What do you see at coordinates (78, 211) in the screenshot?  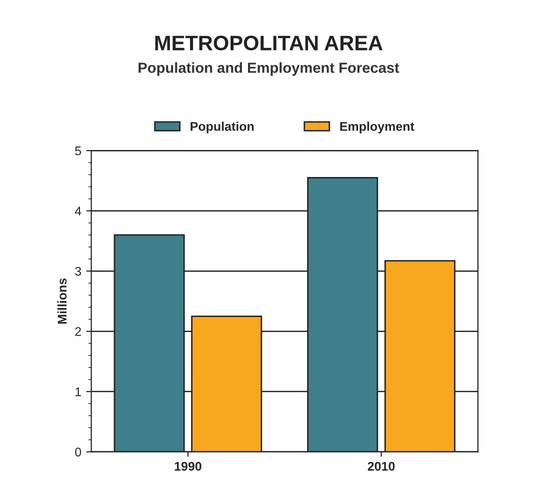 I see `y-tick-label: 4` at bounding box center [78, 211].